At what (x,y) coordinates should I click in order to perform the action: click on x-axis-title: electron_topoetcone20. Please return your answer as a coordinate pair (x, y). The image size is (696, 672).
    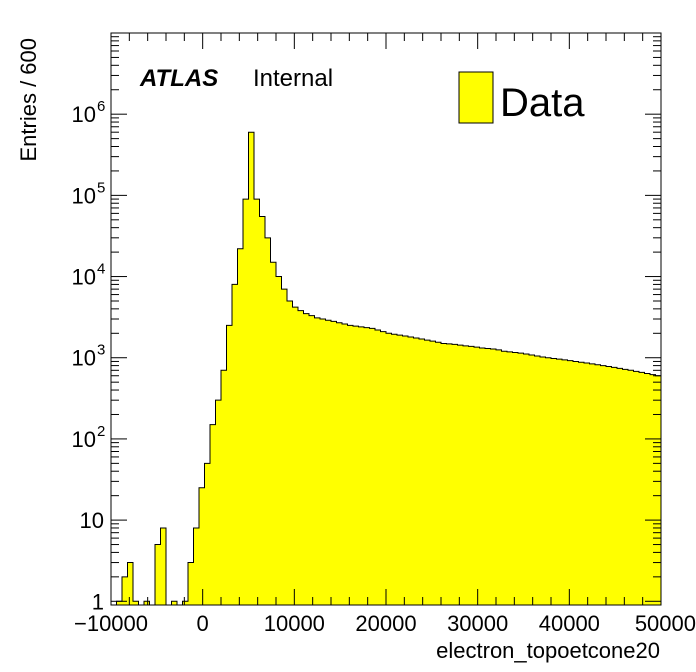
    Looking at the image, I should click on (548, 650).